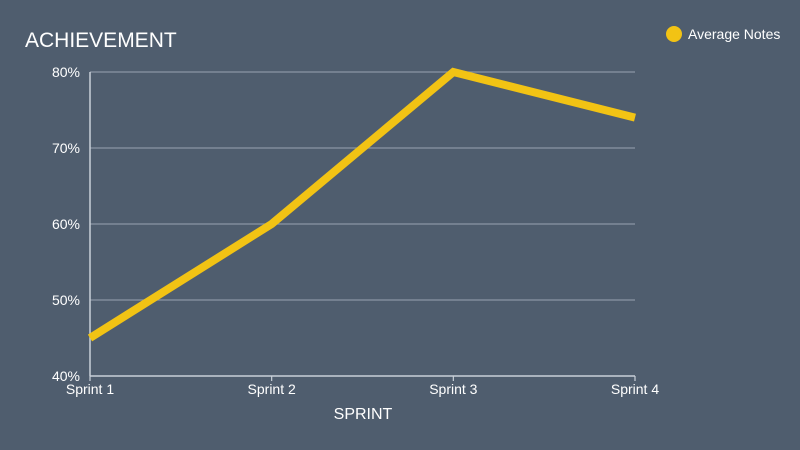  Describe the element at coordinates (66, 148) in the screenshot. I see `y-tick-label: 70%` at that location.